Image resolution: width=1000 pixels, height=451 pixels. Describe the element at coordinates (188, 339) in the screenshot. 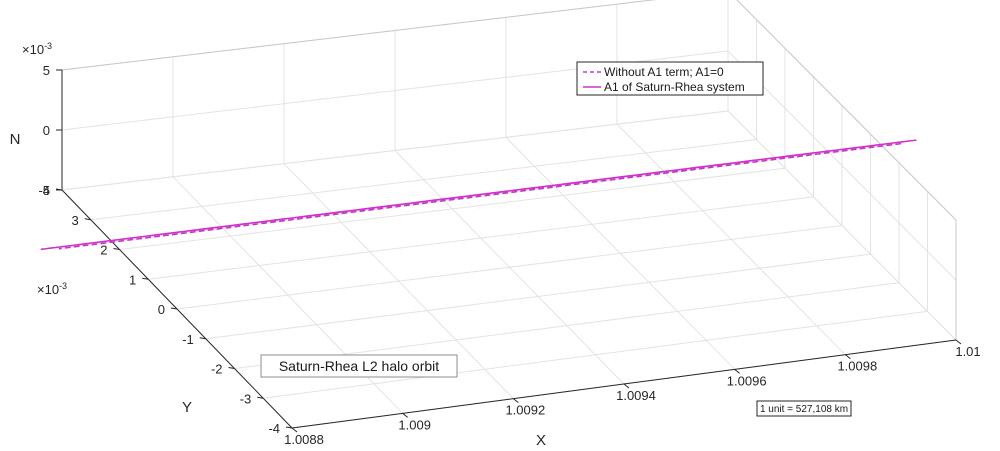

I see `y-tick-label-3: -1` at that location.